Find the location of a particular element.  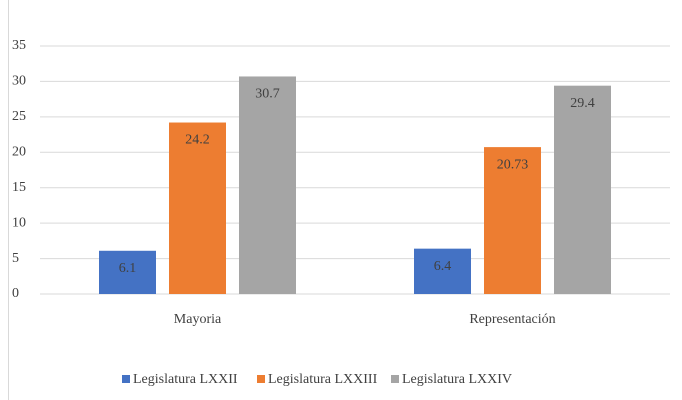

value-label: 24.2 is located at coordinates (197, 140).